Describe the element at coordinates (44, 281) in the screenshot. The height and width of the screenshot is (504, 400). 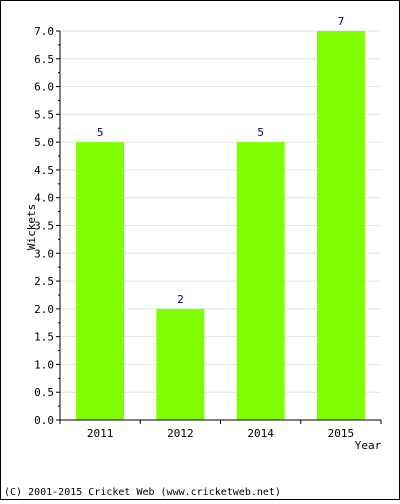
I see `y-tick-label: 2.5` at that location.